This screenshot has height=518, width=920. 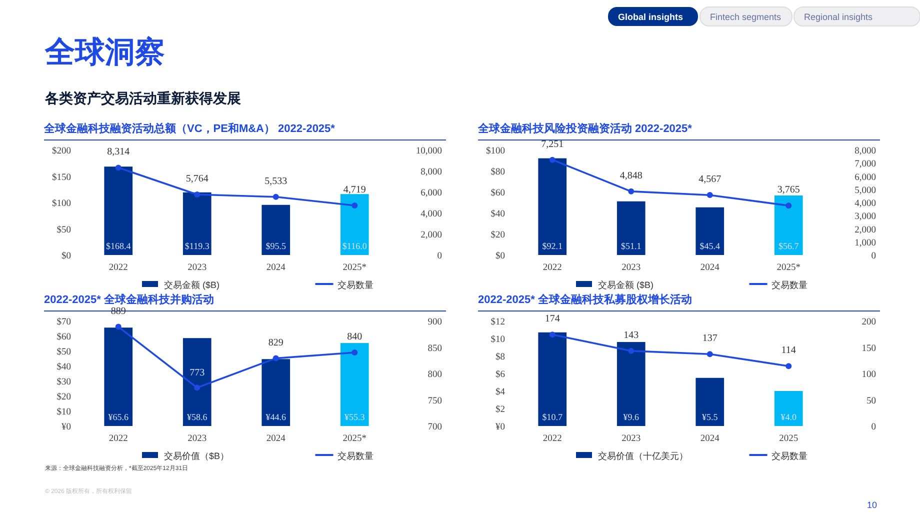 I want to click on chart-title: 全球金融科技融资活动总额（VC，PE和M&A） 2022-2025*, so click(x=189, y=128).